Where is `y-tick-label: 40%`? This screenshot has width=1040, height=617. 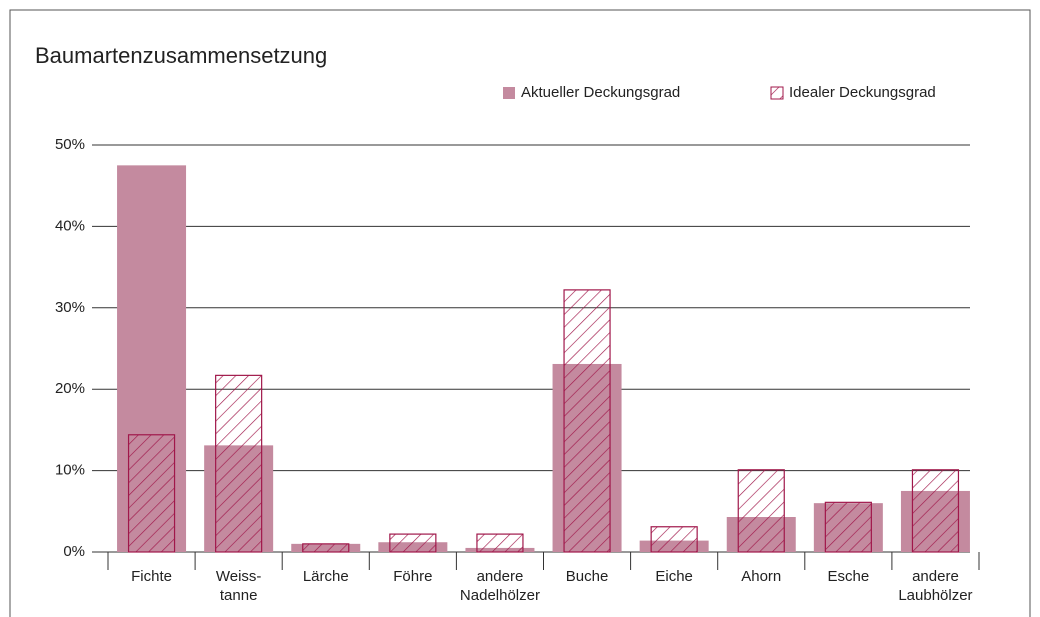
y-tick-label: 40% is located at coordinates (70, 225).